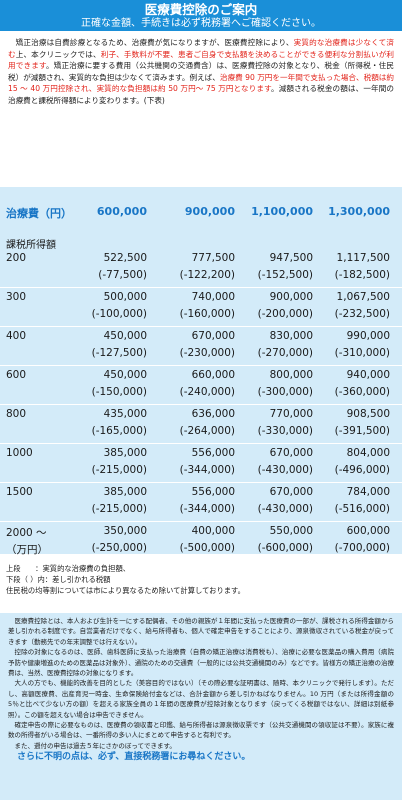 Image resolution: width=402 pixels, height=800 pixels. What do you see at coordinates (134, 757) in the screenshot?
I see `final-note: さらに不明の点は、必ず、直接税務署にお尋ねください。` at bounding box center [134, 757].